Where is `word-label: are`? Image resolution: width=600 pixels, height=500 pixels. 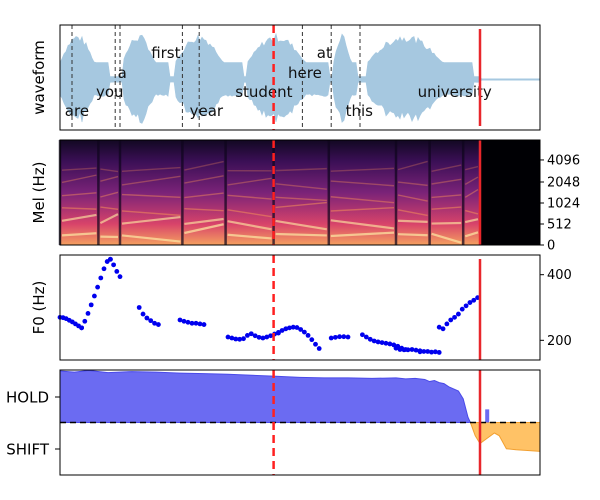
word-label: are is located at coordinates (77, 111).